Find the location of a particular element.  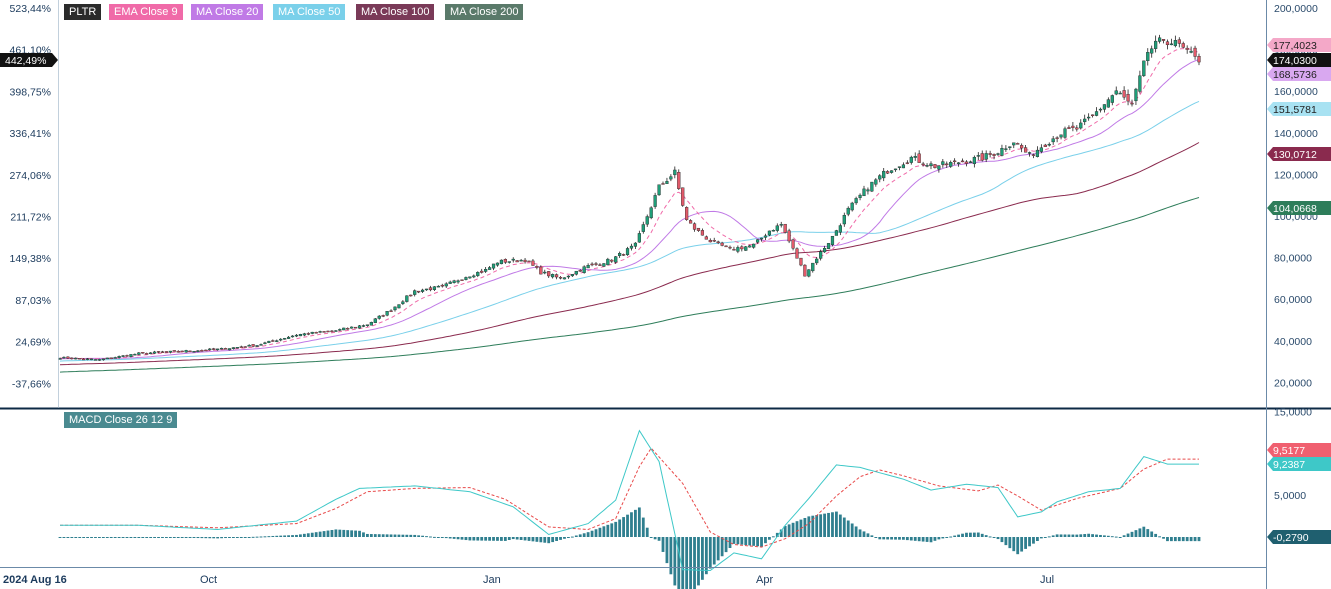

x-axis-label: Jan is located at coordinates (492, 580).